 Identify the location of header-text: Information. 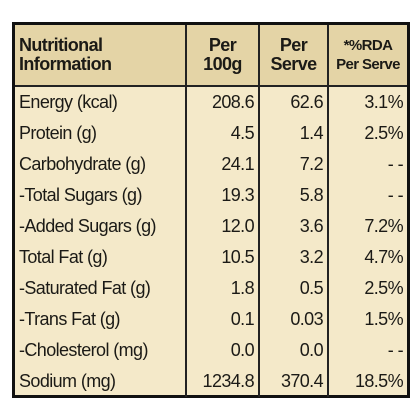
(65, 64).